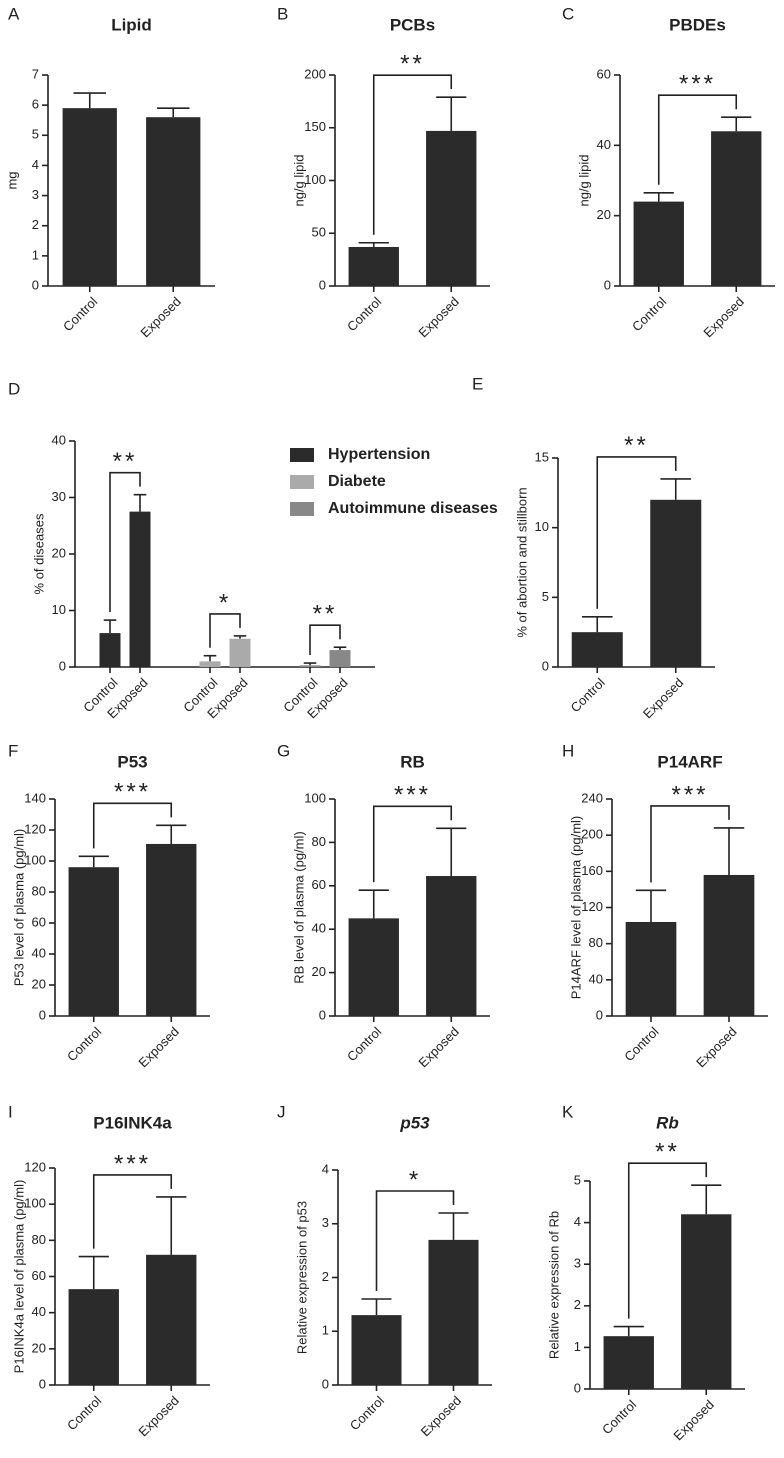  Describe the element at coordinates (14, 388) in the screenshot. I see `panel-letter: D` at that location.